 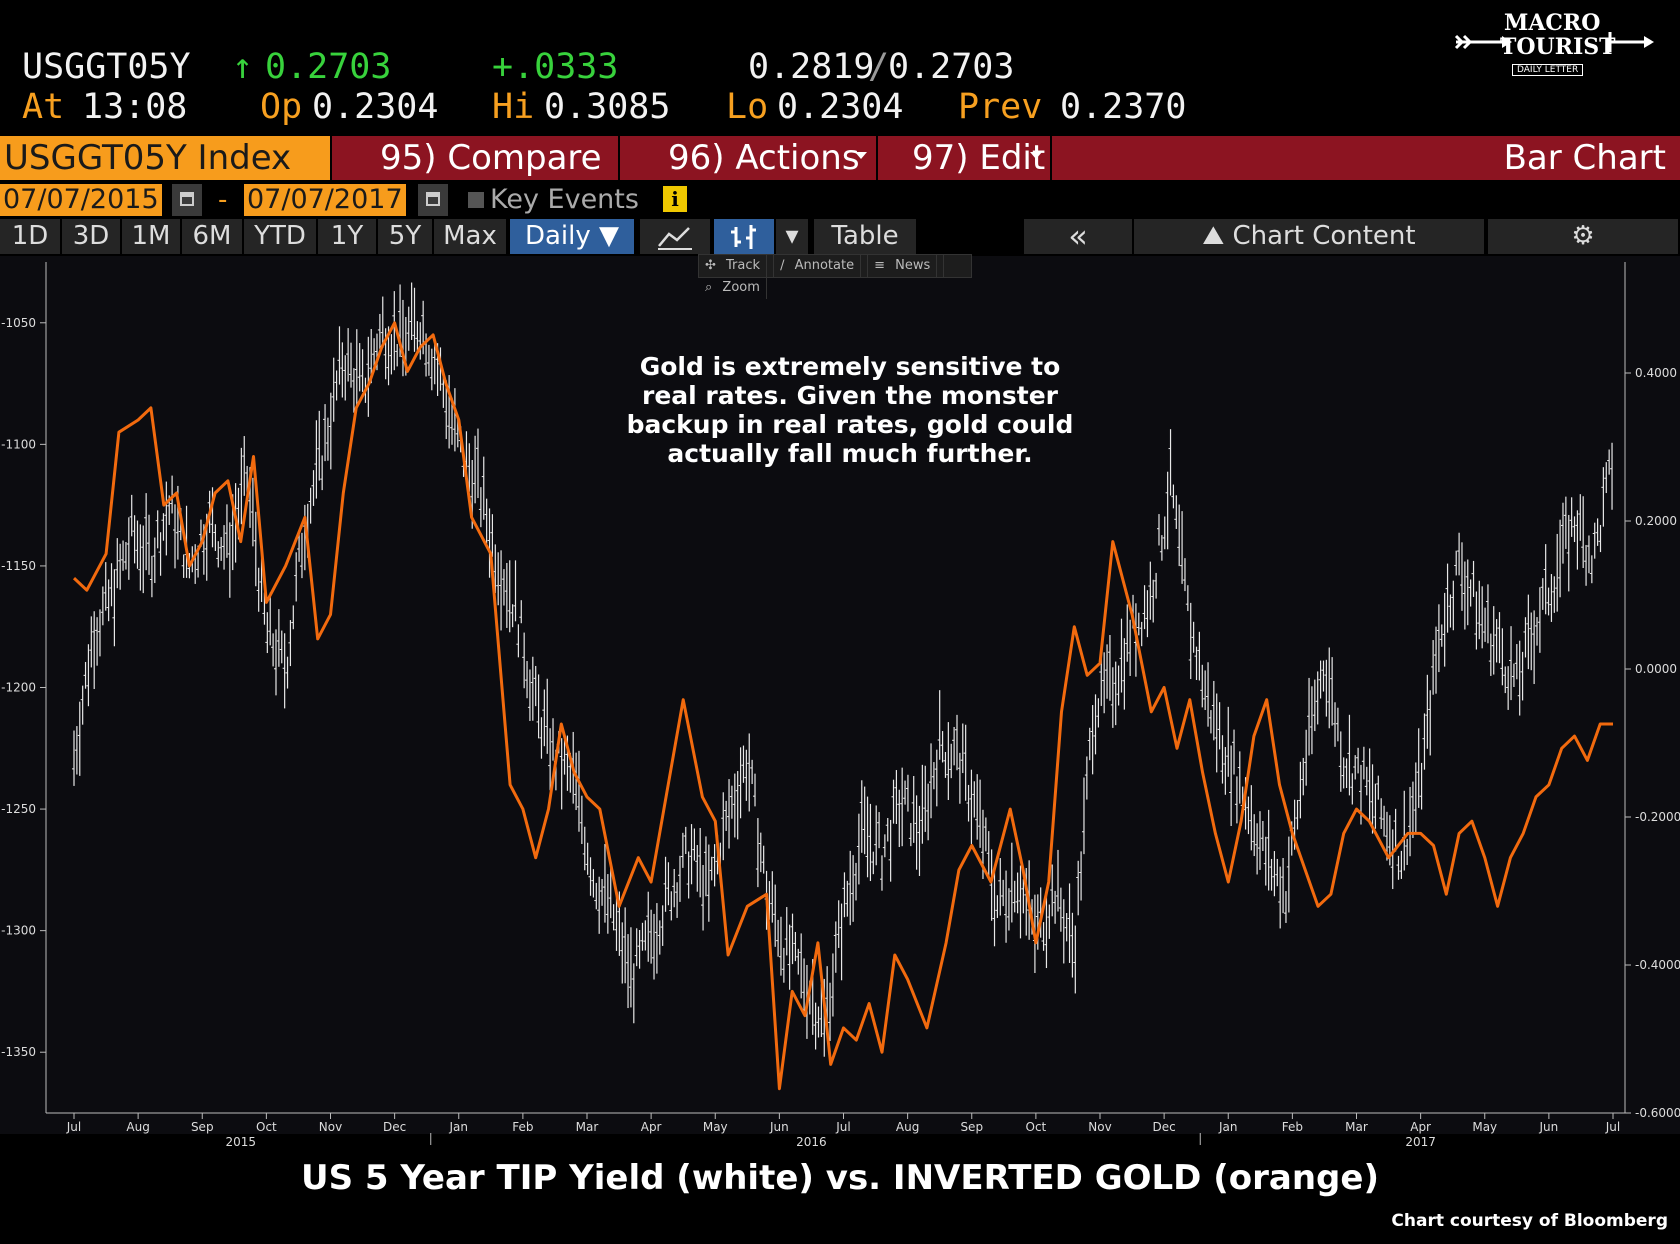 I want to click on range-1m-button: 1M, so click(x=151, y=236).